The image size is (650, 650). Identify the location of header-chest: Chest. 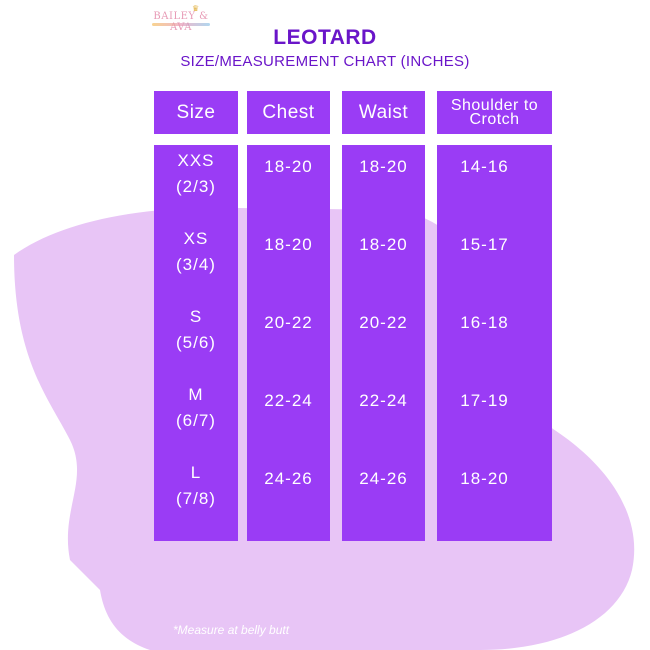
(288, 112).